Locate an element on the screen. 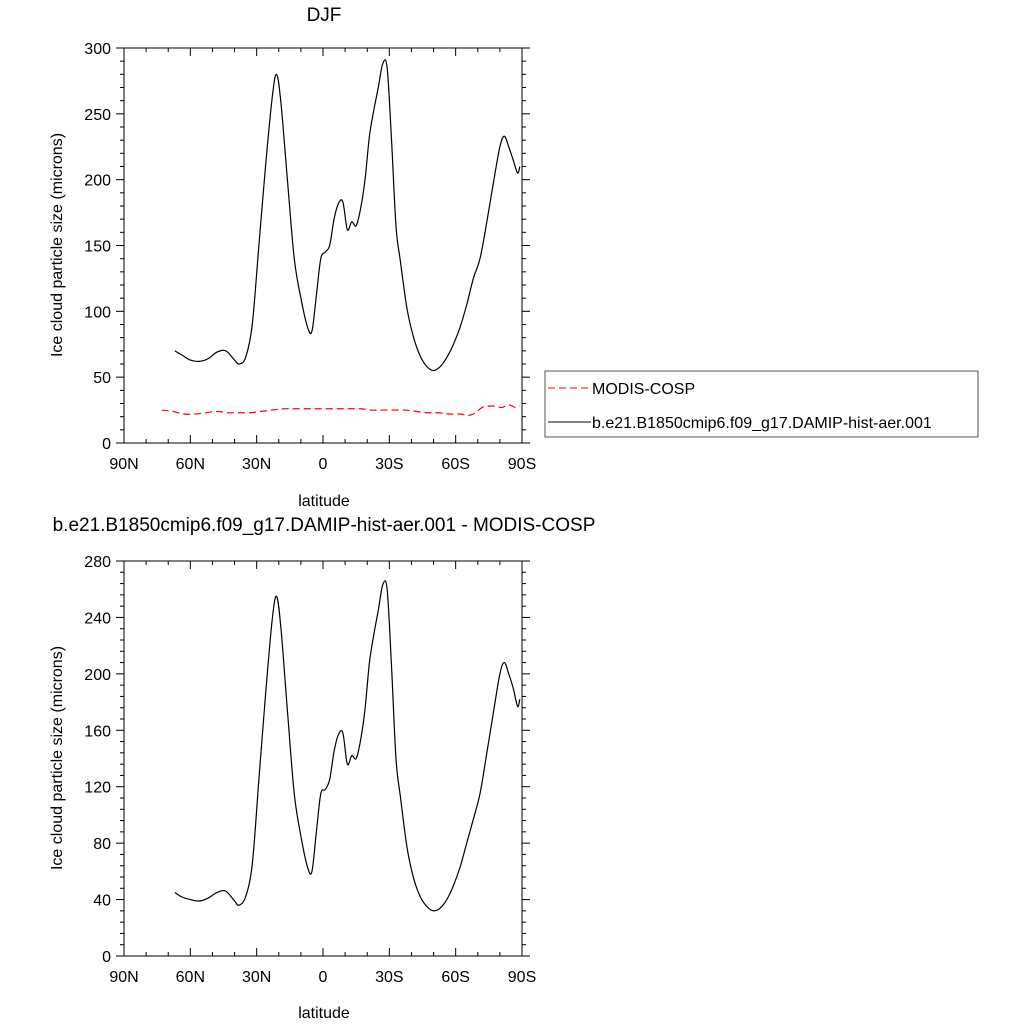  y-tick-label: 150 is located at coordinates (97, 247).